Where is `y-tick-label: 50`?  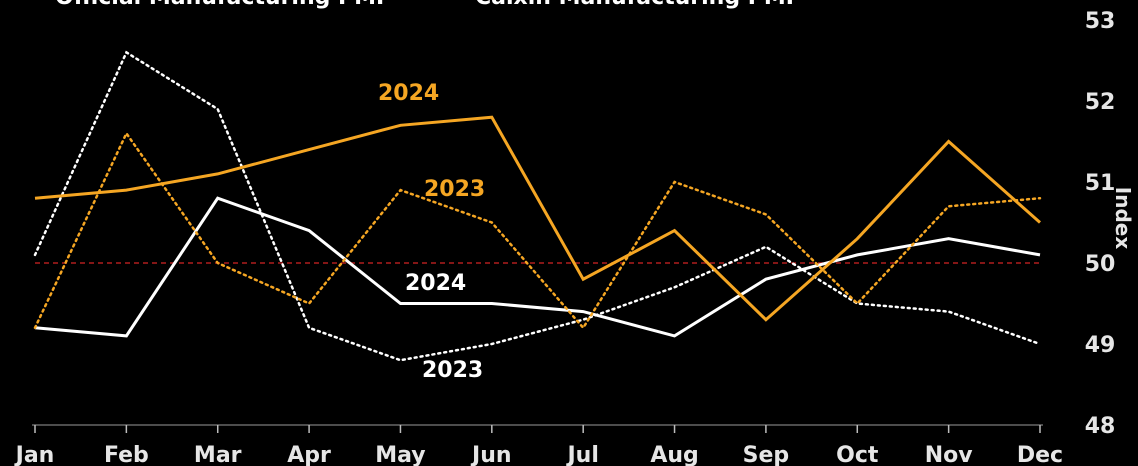
y-tick-label: 50 is located at coordinates (1100, 264).